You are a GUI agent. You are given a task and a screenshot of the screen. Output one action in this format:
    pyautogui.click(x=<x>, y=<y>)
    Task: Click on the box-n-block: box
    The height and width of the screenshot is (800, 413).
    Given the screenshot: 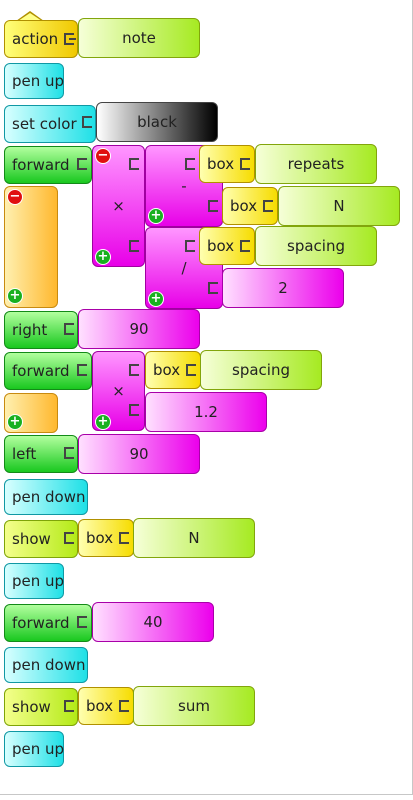 What is the action you would take?
    pyautogui.click(x=250, y=206)
    